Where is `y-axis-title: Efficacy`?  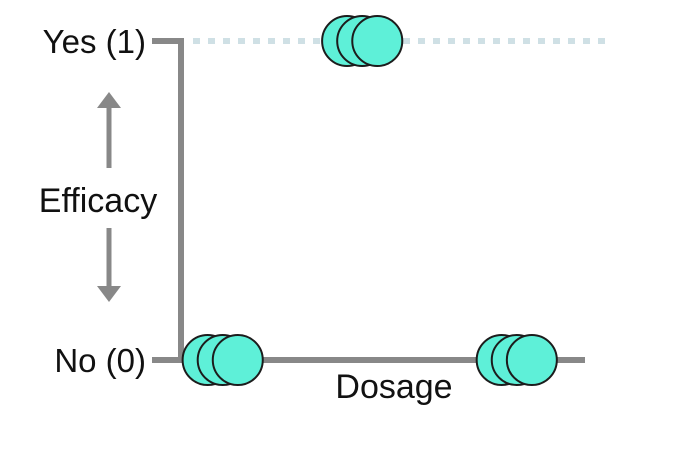 y-axis-title: Efficacy is located at coordinates (98, 201).